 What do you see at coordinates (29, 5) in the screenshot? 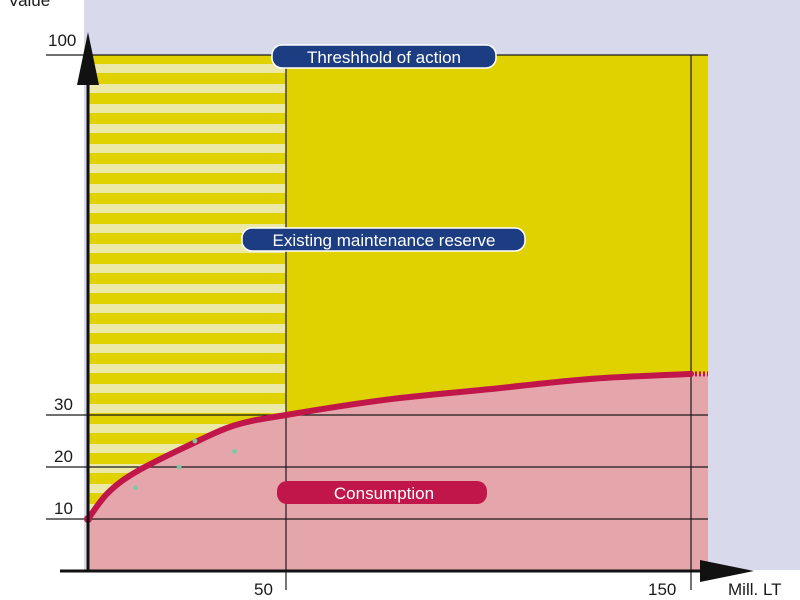
I see `y-axis-label: Value` at bounding box center [29, 5].